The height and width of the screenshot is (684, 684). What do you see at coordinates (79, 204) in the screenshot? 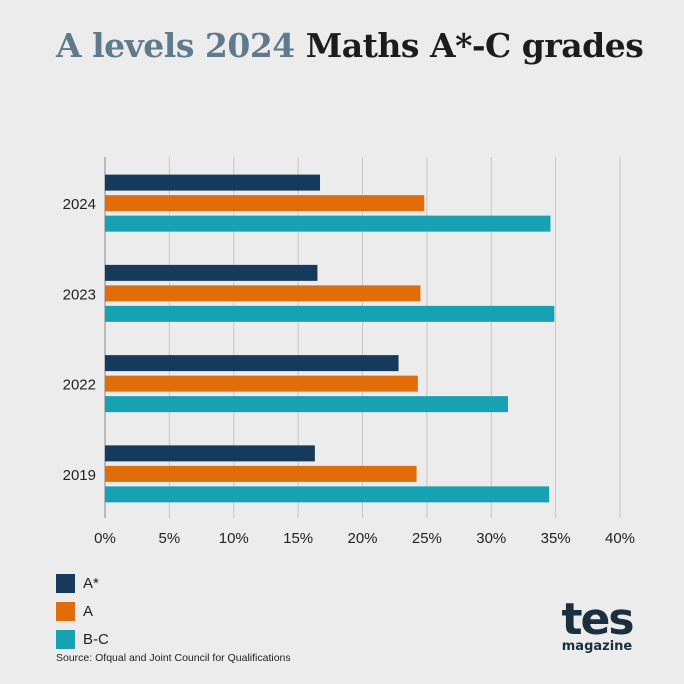
I see `y-category-label: 2024` at bounding box center [79, 204].